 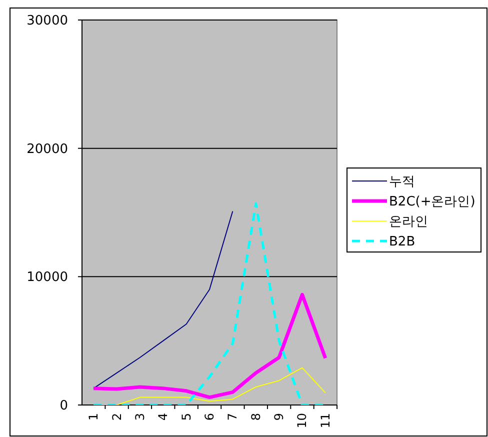 I want to click on x-tick-label: 7, so click(x=233, y=417).